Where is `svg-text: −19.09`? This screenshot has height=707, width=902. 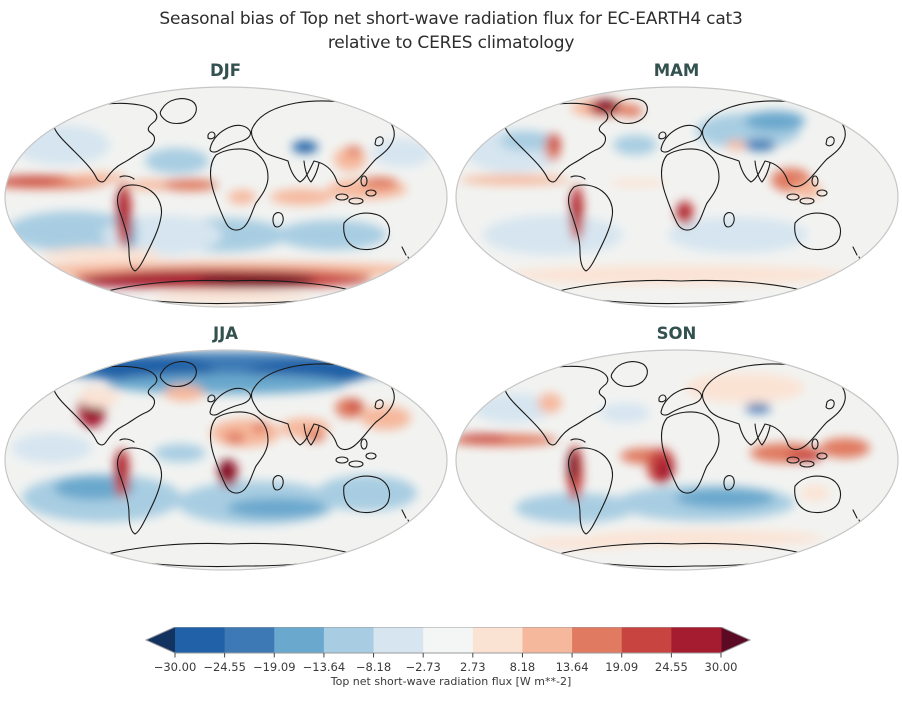 svg-text: −19.09 is located at coordinates (274, 667).